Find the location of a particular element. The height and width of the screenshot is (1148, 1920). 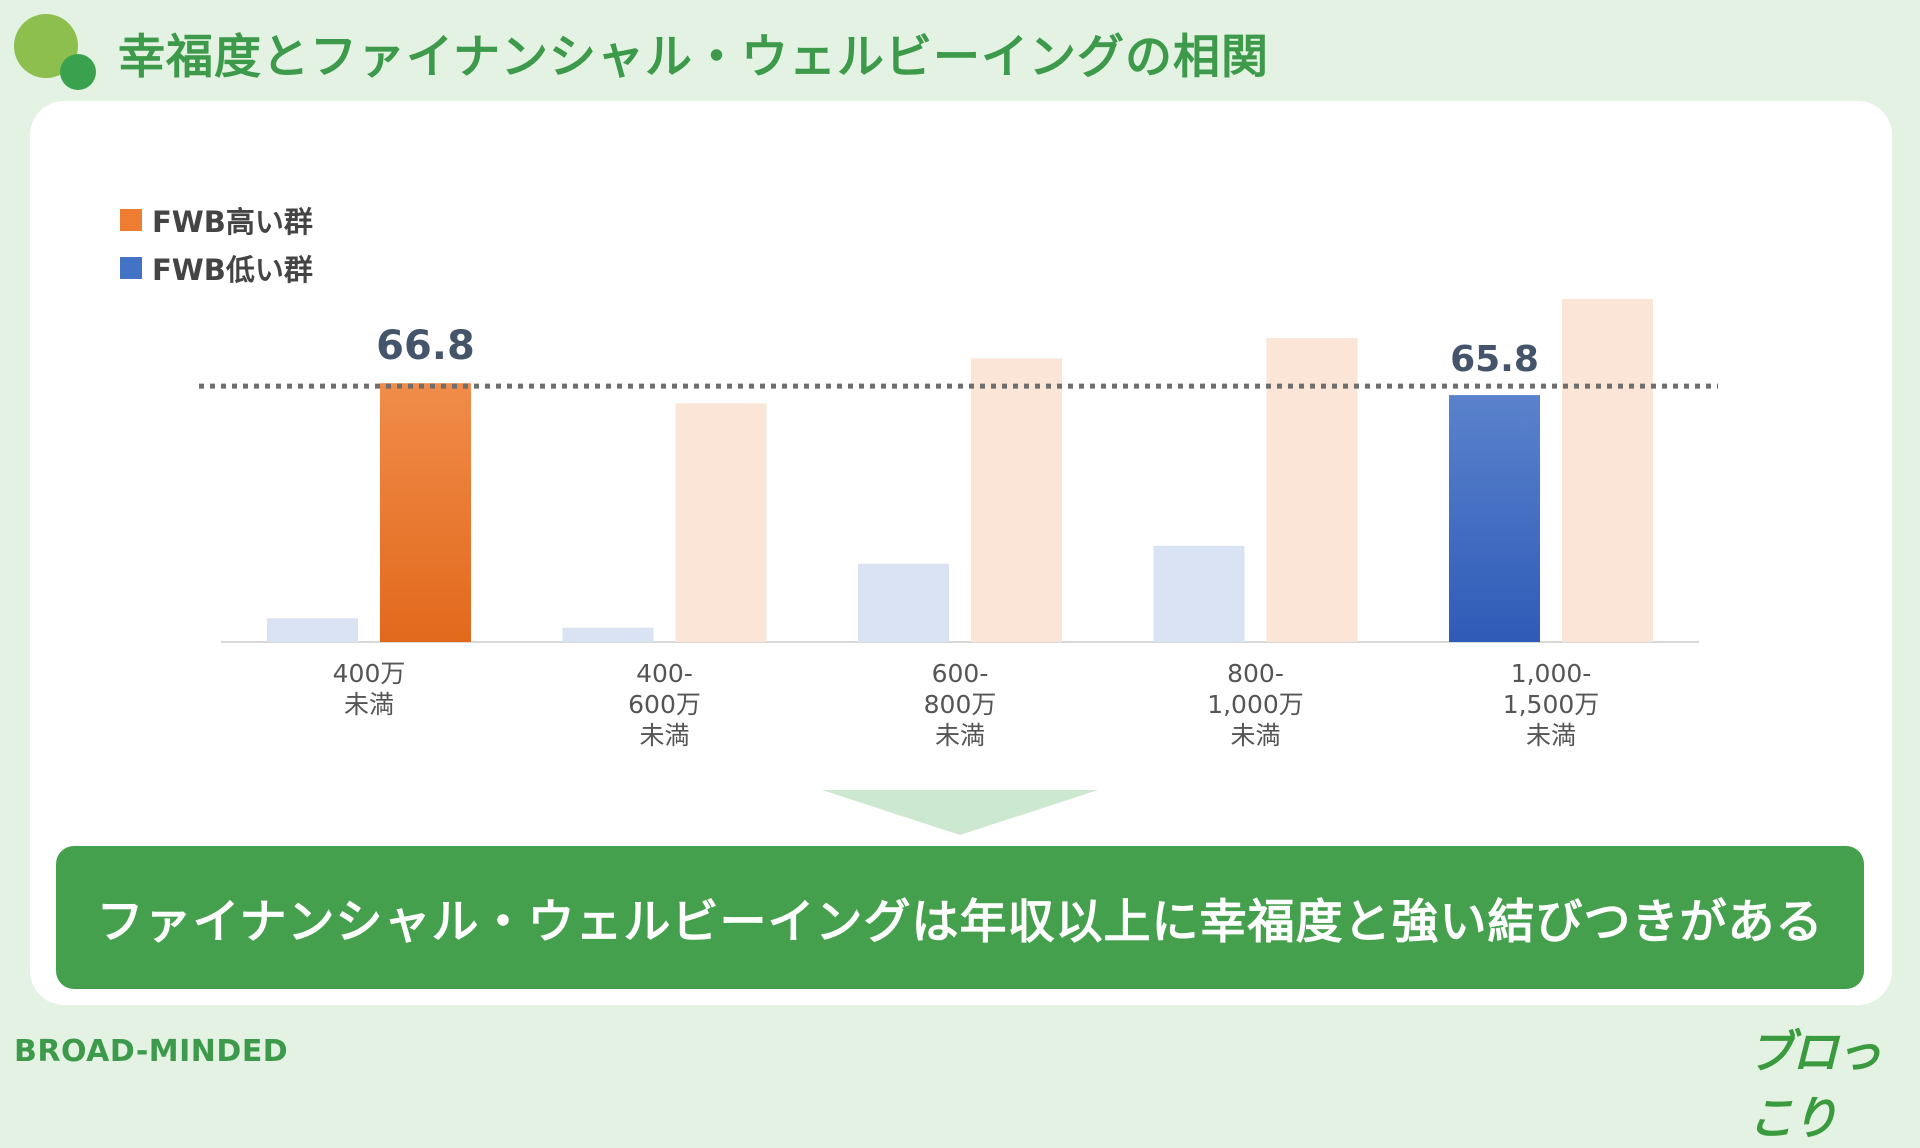

x-tick-label-1-2: 未満 is located at coordinates (664, 735).